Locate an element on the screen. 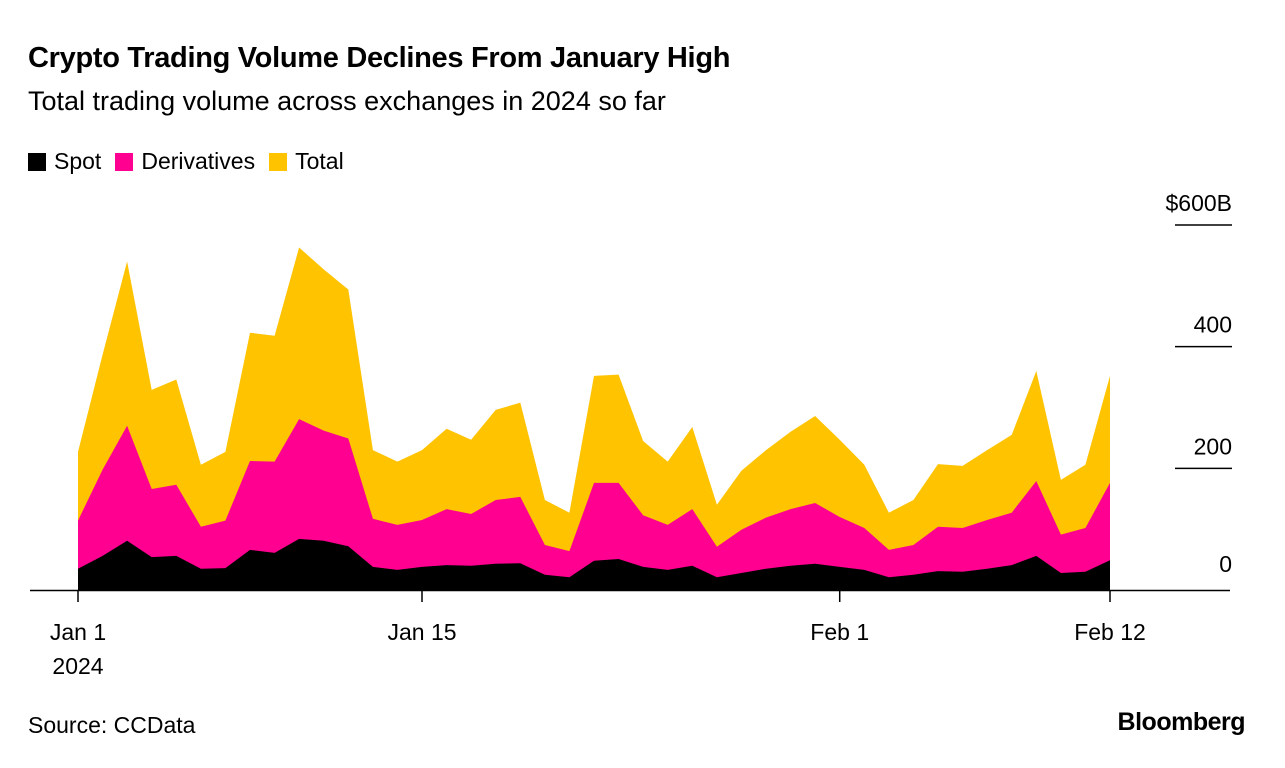 This screenshot has width=1285, height=768. y-tick-label: 400 is located at coordinates (1213, 325).